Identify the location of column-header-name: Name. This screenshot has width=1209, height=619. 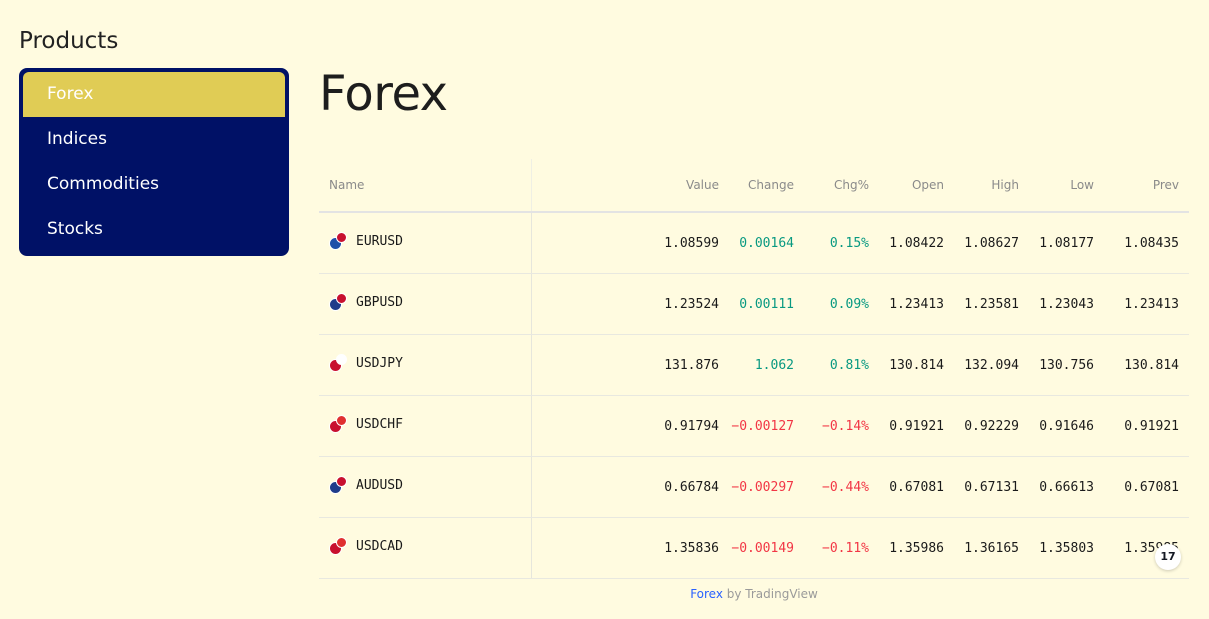
(425, 186).